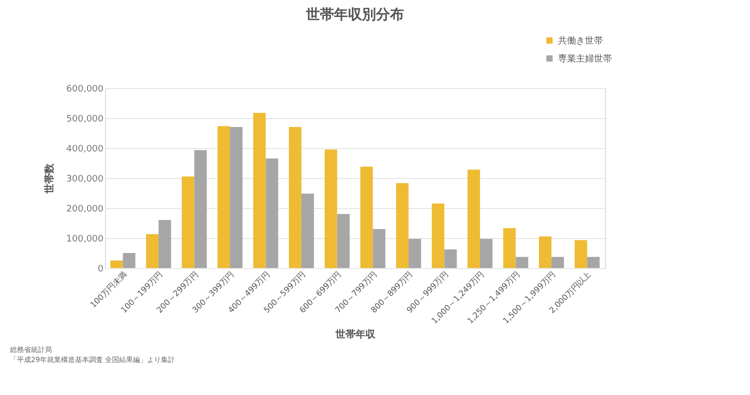  Describe the element at coordinates (355, 334) in the screenshot. I see `x-axis-title: 世帯年収` at that location.